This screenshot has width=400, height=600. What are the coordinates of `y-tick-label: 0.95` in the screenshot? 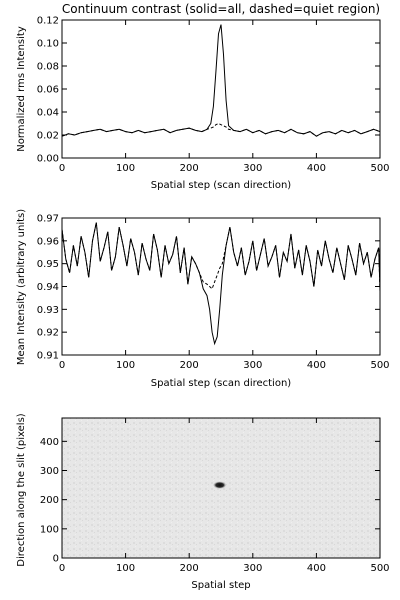 It's located at (48, 264).